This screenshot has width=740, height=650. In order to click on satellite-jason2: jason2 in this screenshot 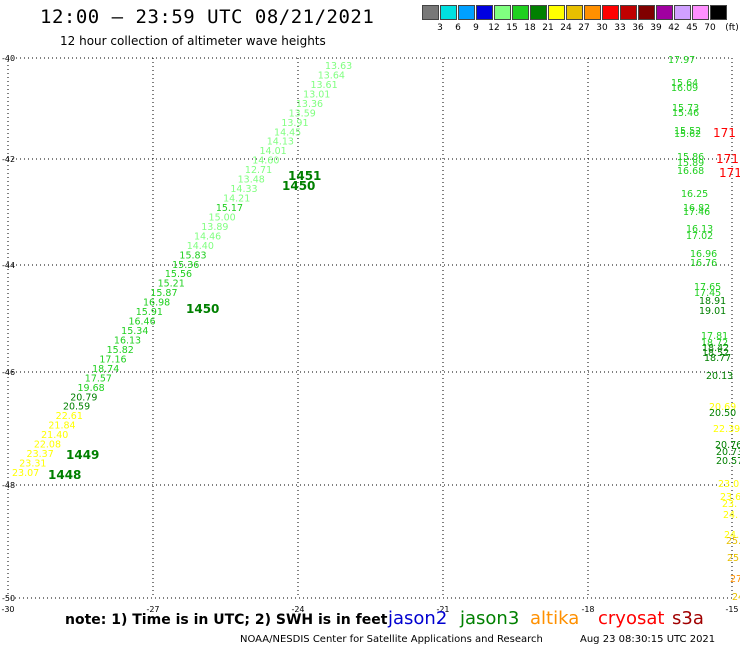, I will do `click(418, 618)`.